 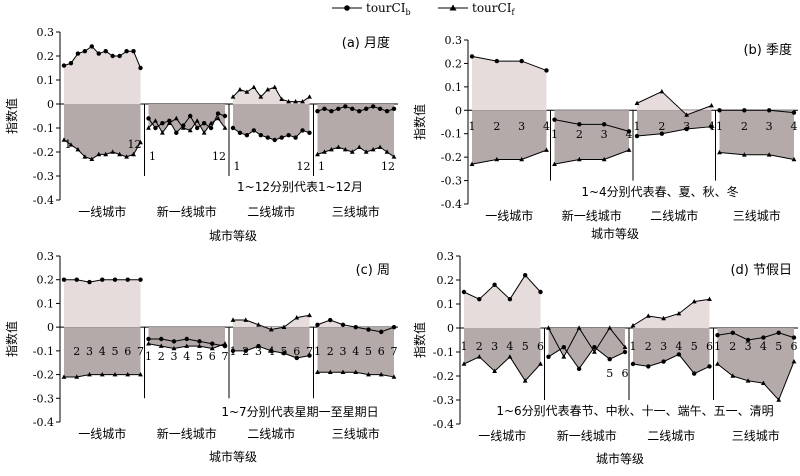 I want to click on panel-title: (d) 节假日, so click(x=761, y=270).